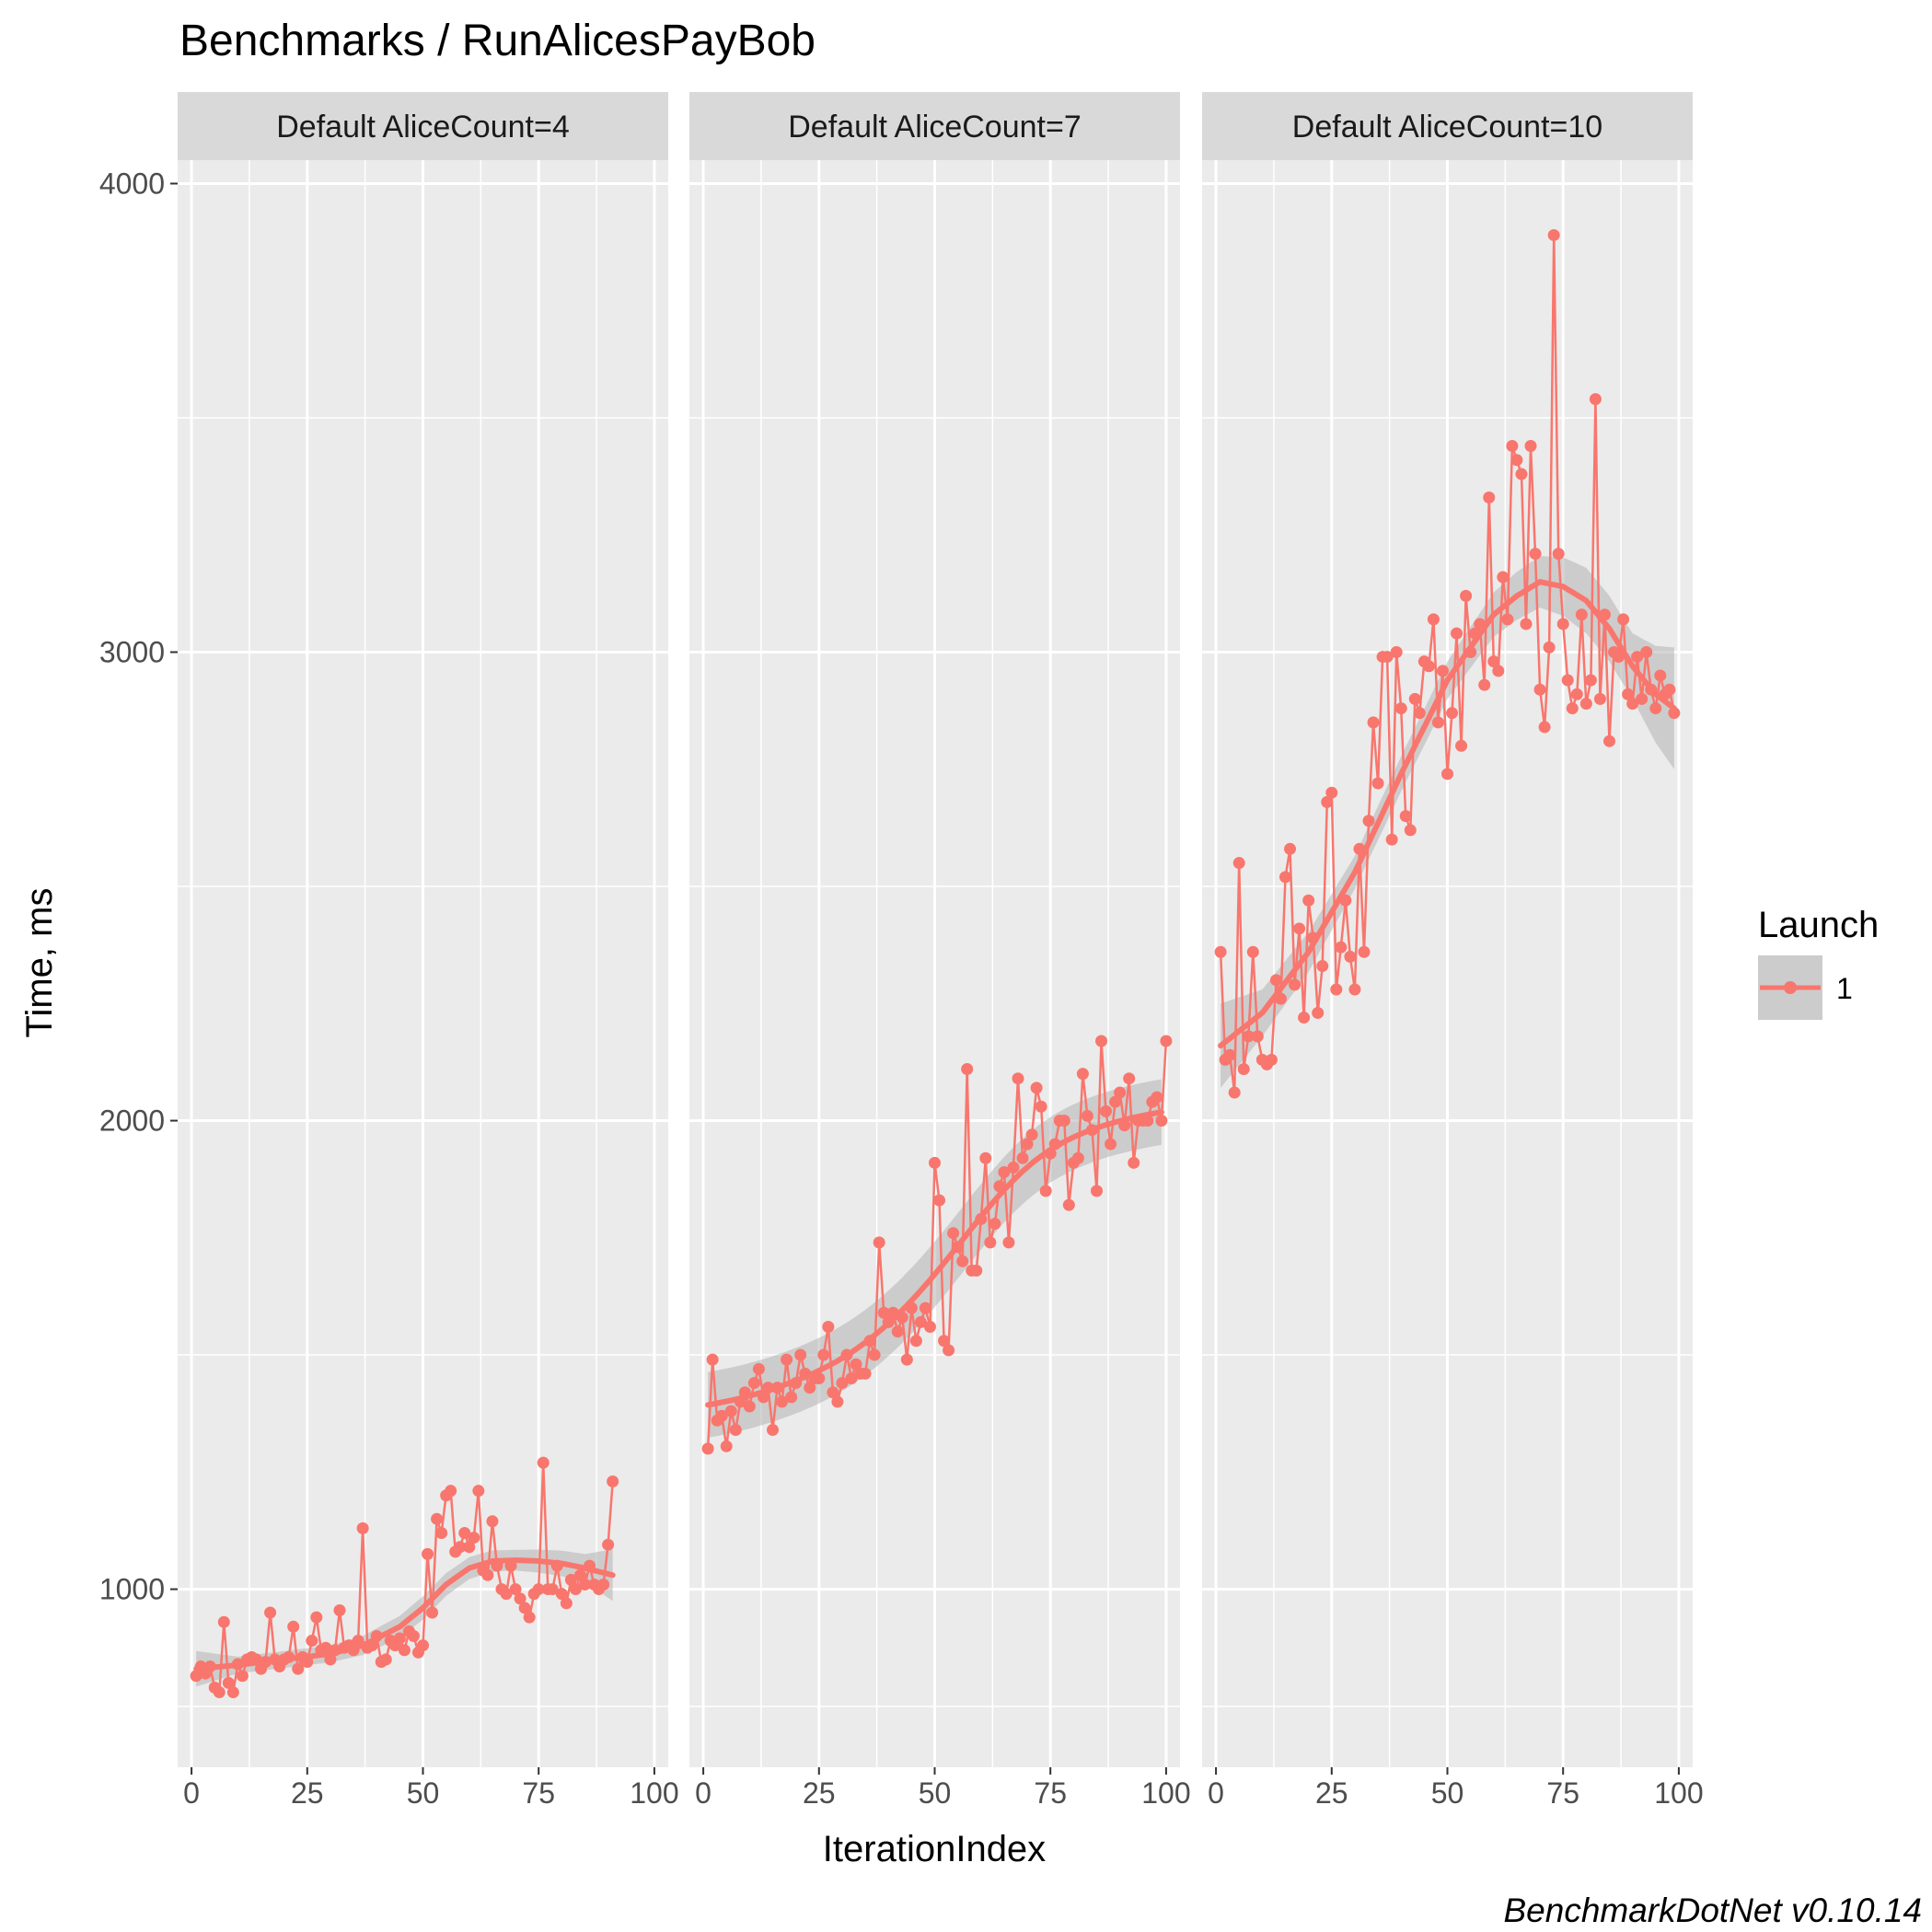 The image size is (1932, 1932). I want to click on facet-strip-label: Default AliceCount=7, so click(935, 127).